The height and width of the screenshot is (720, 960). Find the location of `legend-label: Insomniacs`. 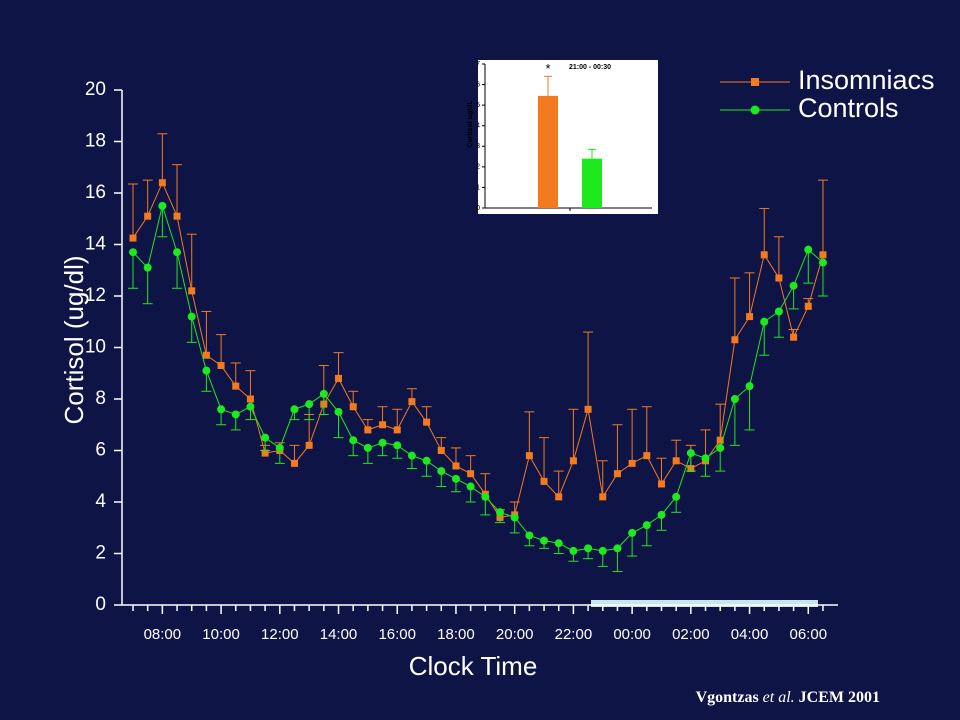

legend-label: Insomniacs is located at coordinates (866, 80).